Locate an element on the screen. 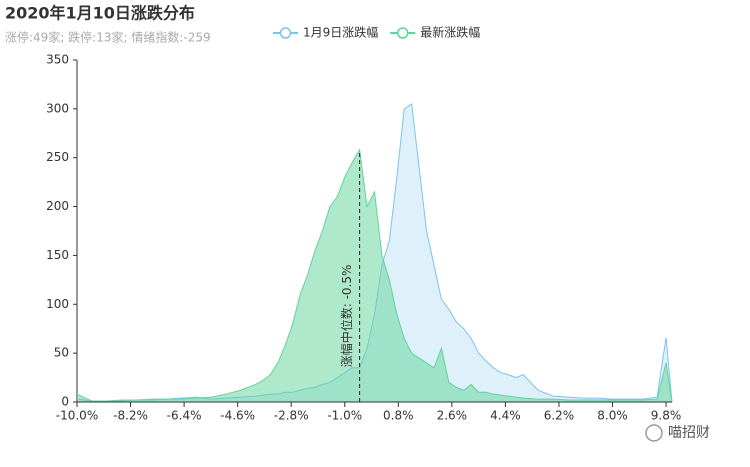 The image size is (750, 467). legend-label: 1月9日涨跌幅 is located at coordinates (340, 32).